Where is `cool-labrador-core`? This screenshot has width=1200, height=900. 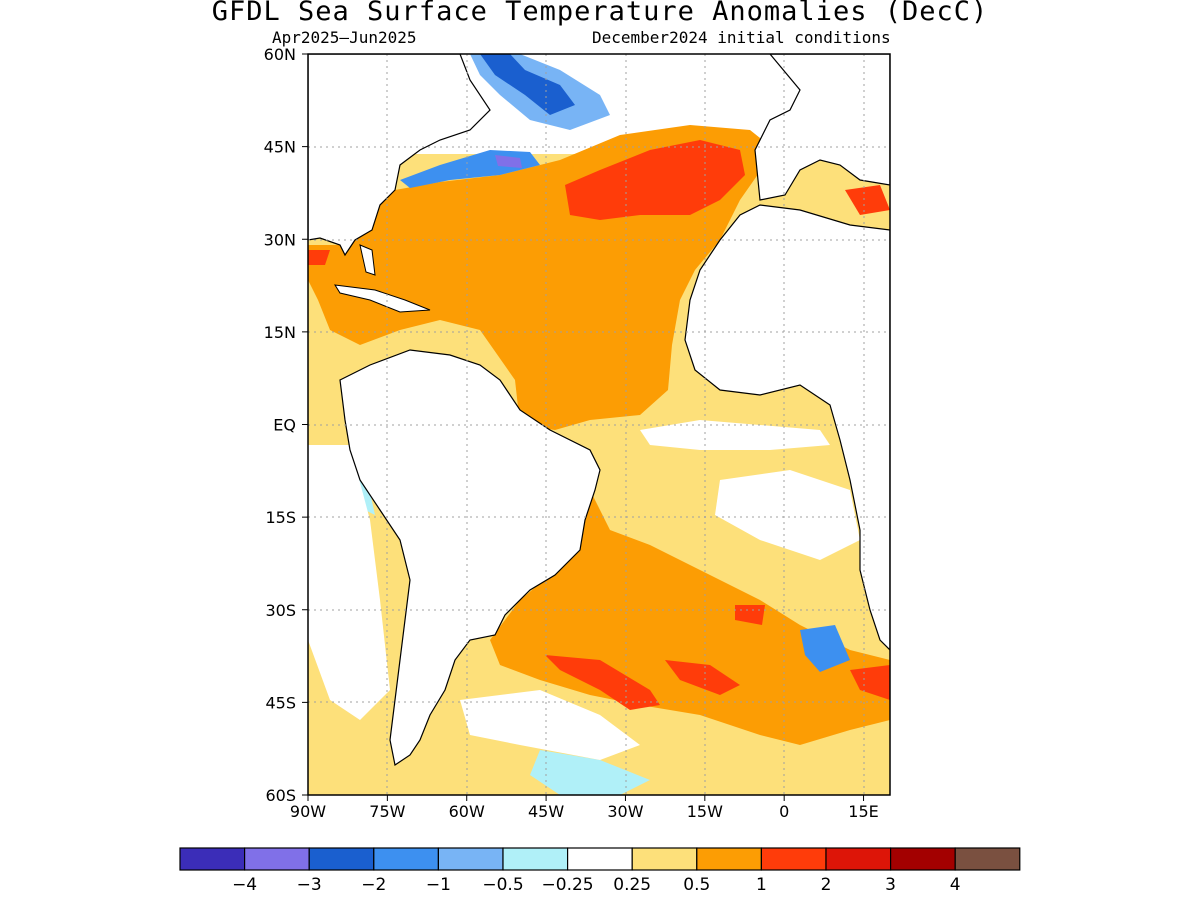
cool-labrador-core is located at coordinates (527, 84).